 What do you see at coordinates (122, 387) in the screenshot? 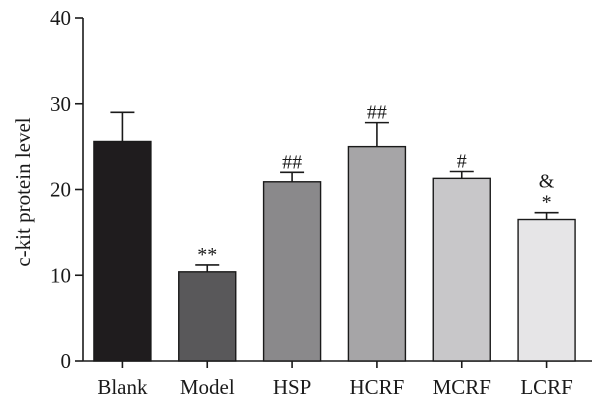
I see `x-tick-label: Blank` at bounding box center [122, 387].